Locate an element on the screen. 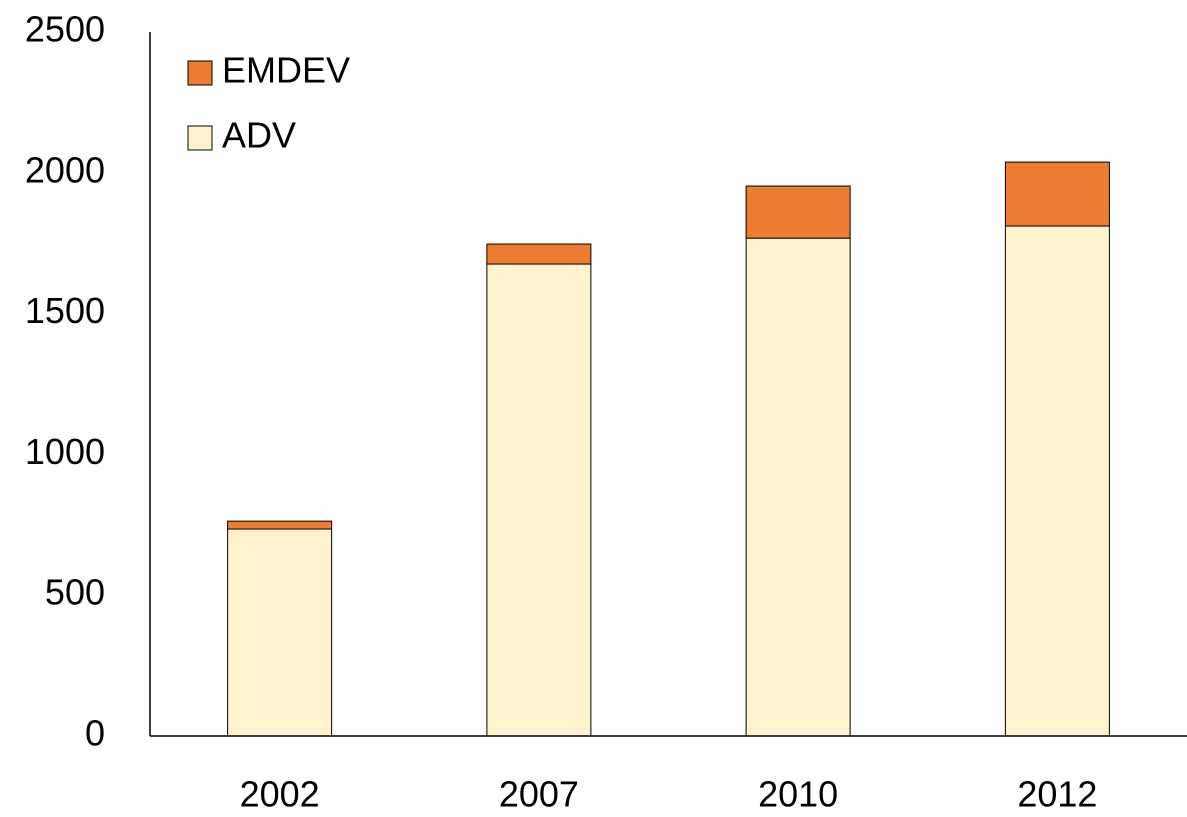 This screenshot has width=1187, height=817. y-tick-label: 1000 is located at coordinates (65, 451).